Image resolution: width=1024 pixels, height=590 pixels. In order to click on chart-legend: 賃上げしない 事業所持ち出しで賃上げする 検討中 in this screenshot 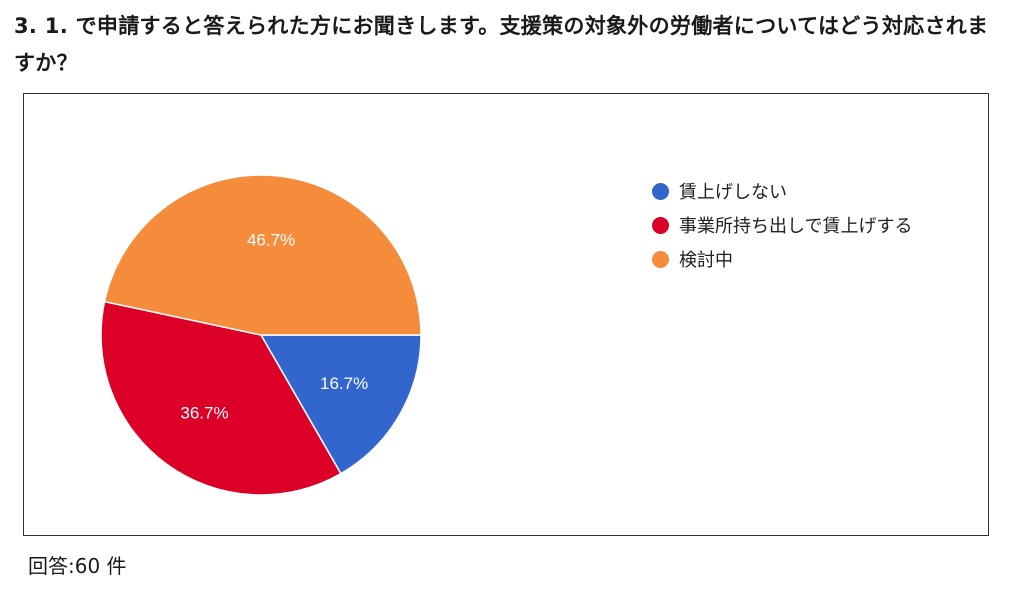, I will do `click(782, 225)`.